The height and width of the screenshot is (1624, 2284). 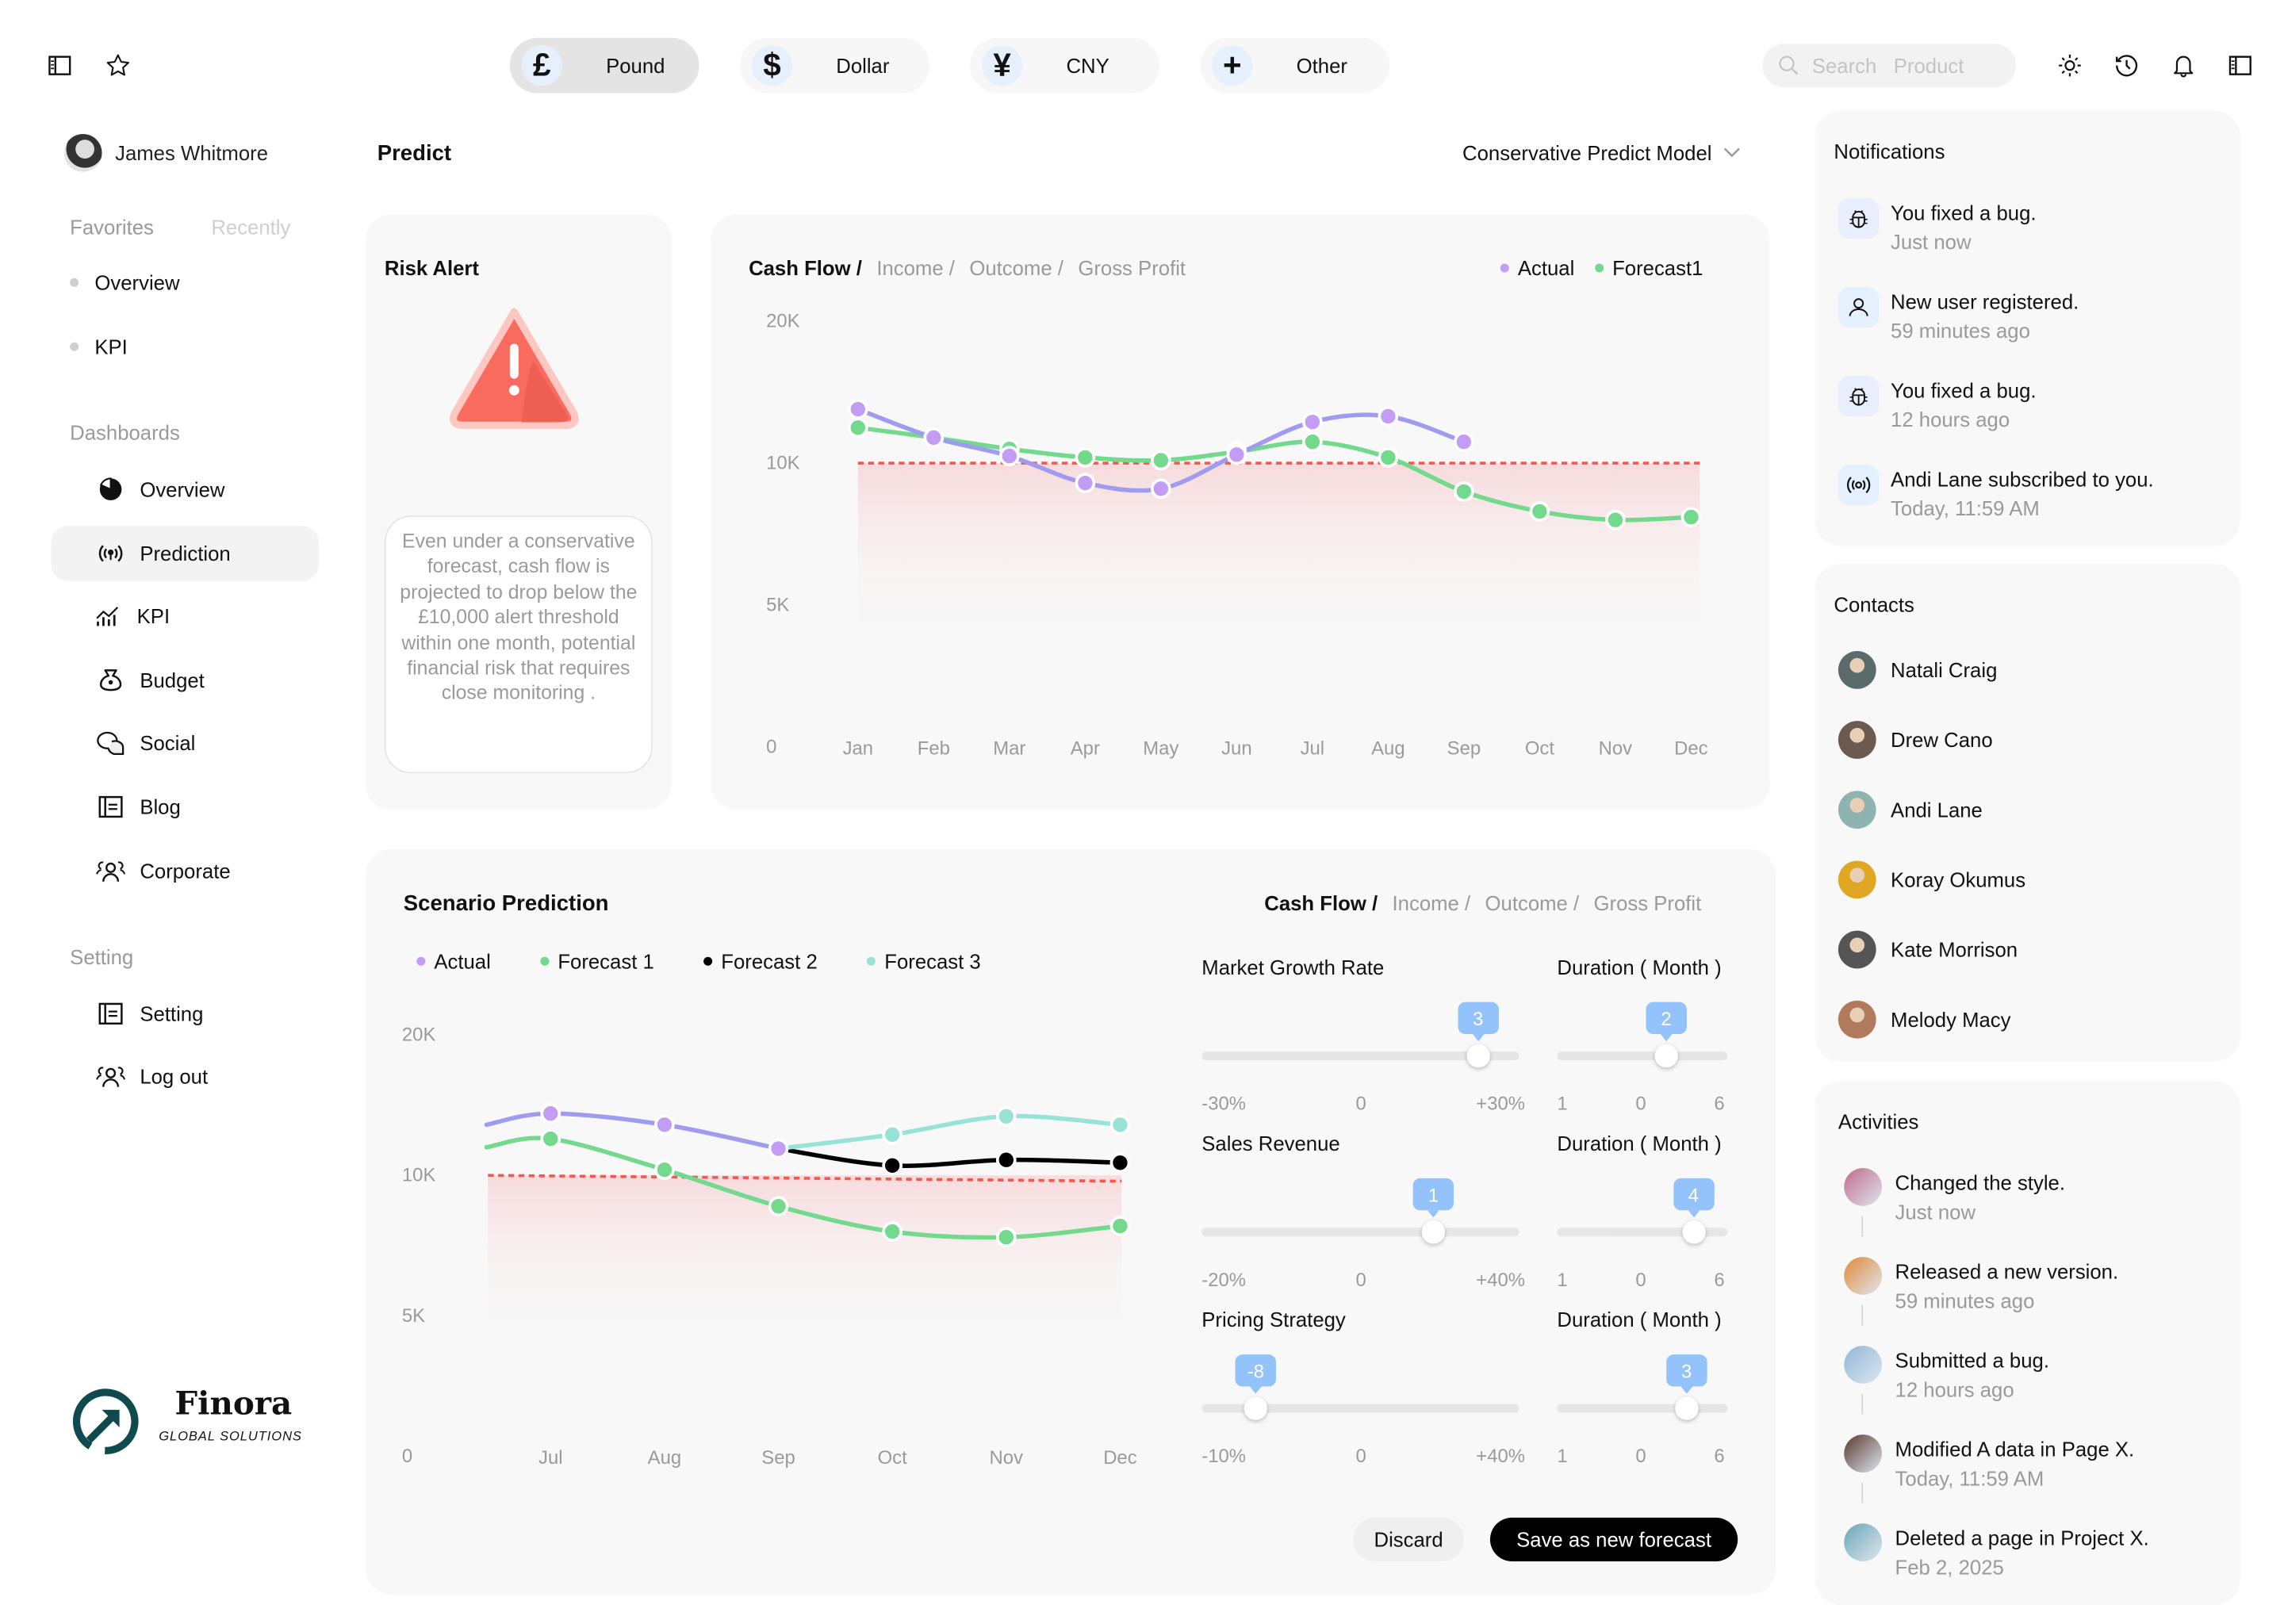 I want to click on bell-icon, so click(x=2183, y=65).